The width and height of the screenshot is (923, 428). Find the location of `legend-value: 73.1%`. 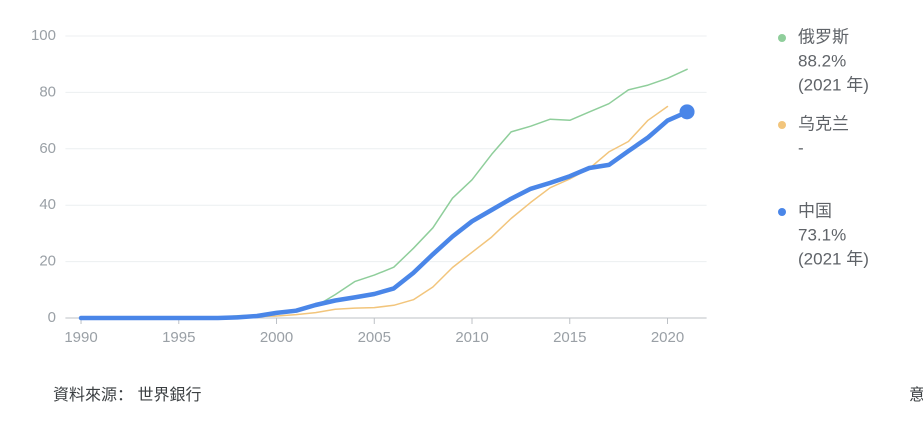

legend-value: 73.1% is located at coordinates (822, 234).